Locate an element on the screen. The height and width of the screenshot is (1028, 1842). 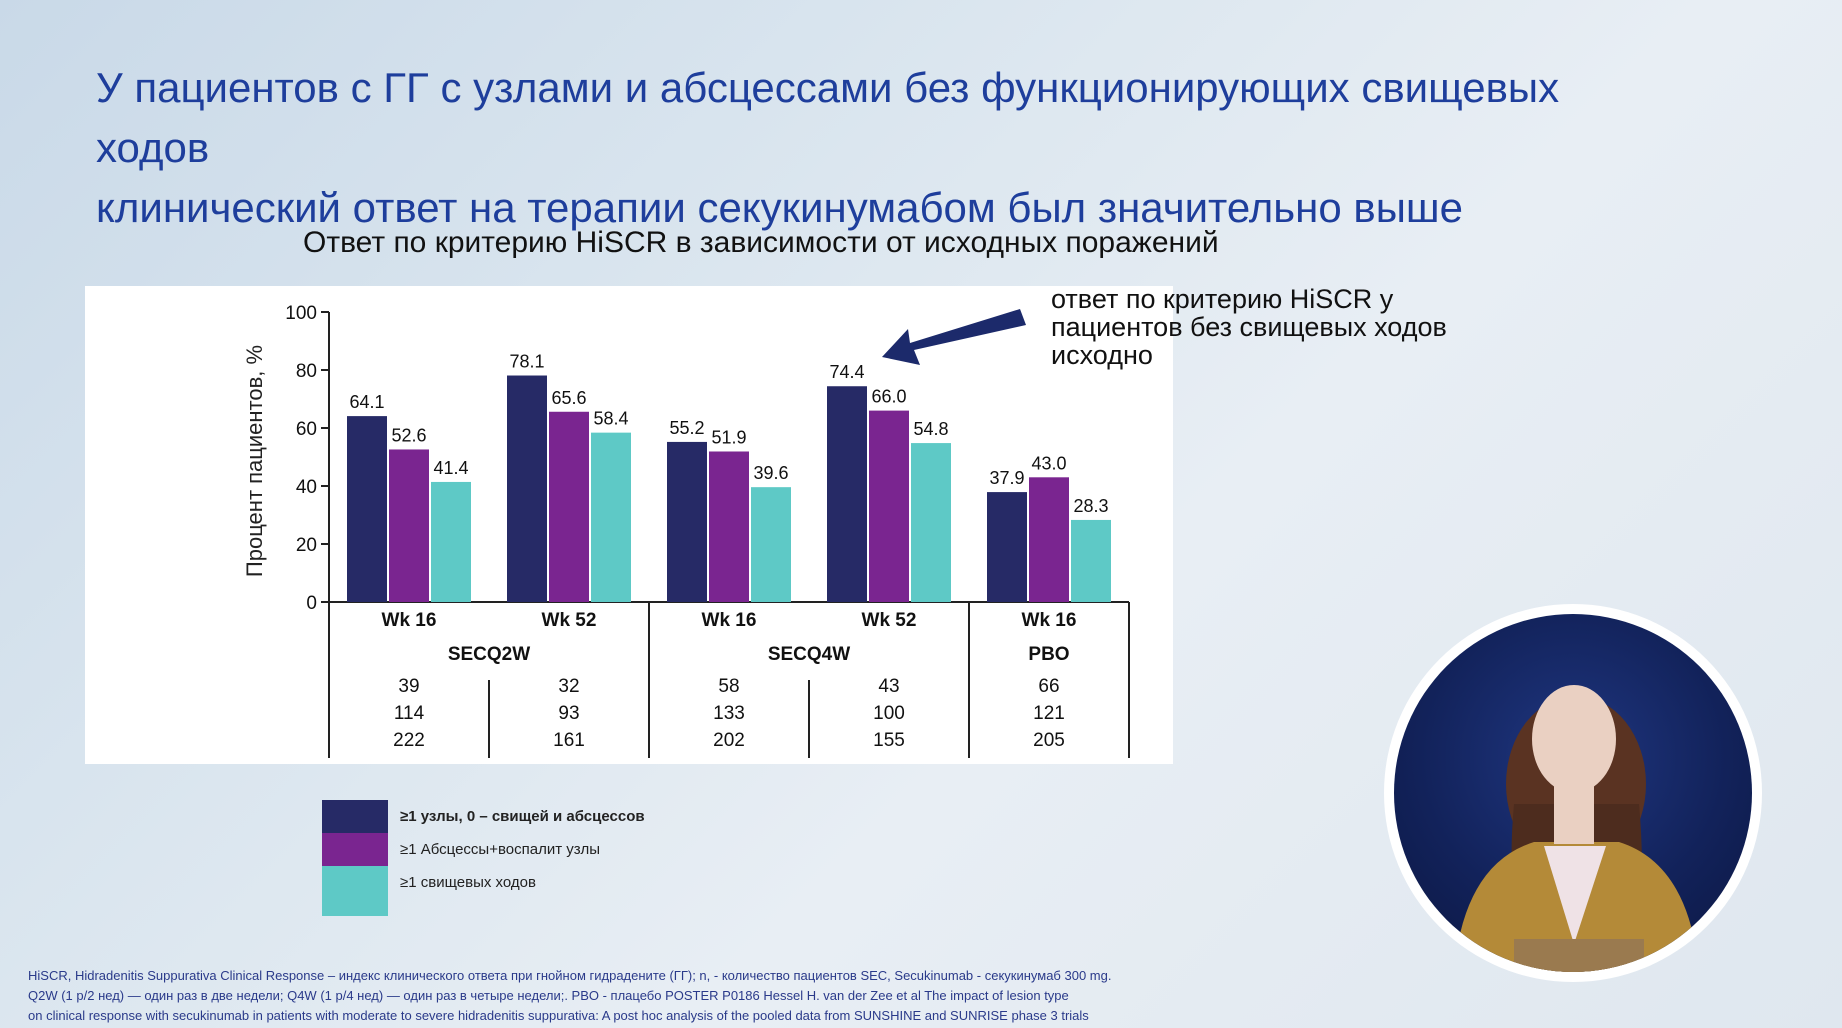
bar-value-label-s2-c1: 52.6 is located at coordinates (408, 435).